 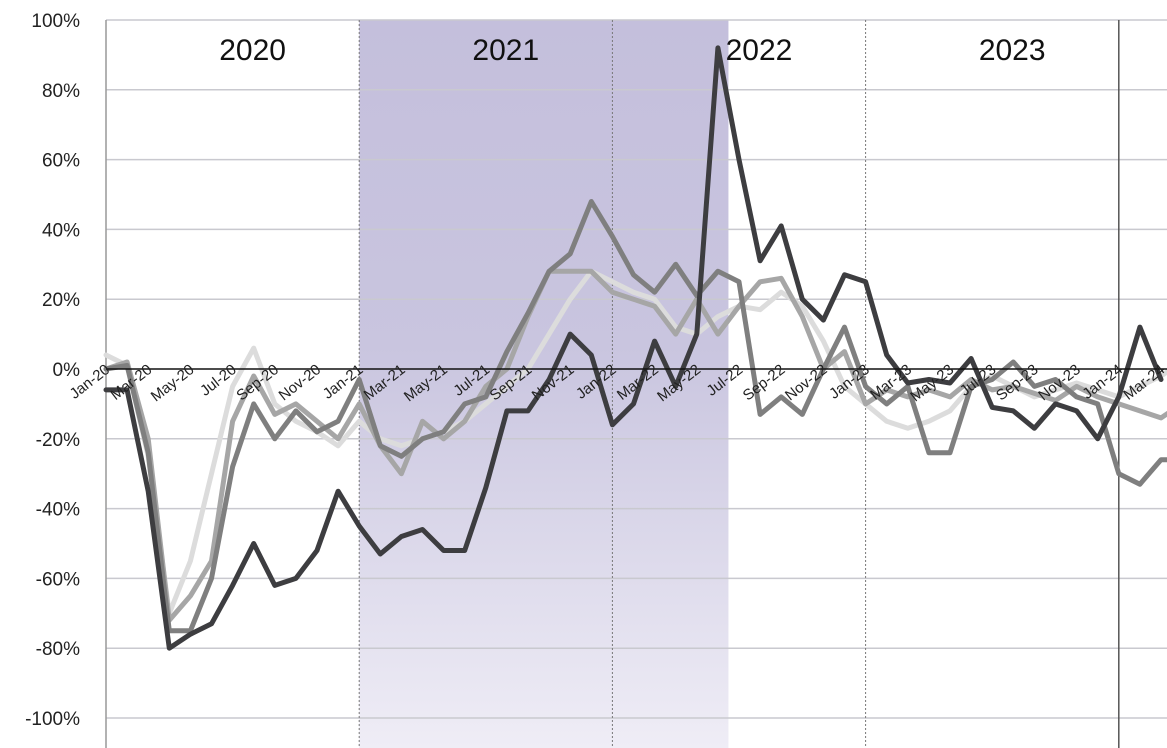 What do you see at coordinates (61, 161) in the screenshot?
I see `y-tick-label: 60%` at bounding box center [61, 161].